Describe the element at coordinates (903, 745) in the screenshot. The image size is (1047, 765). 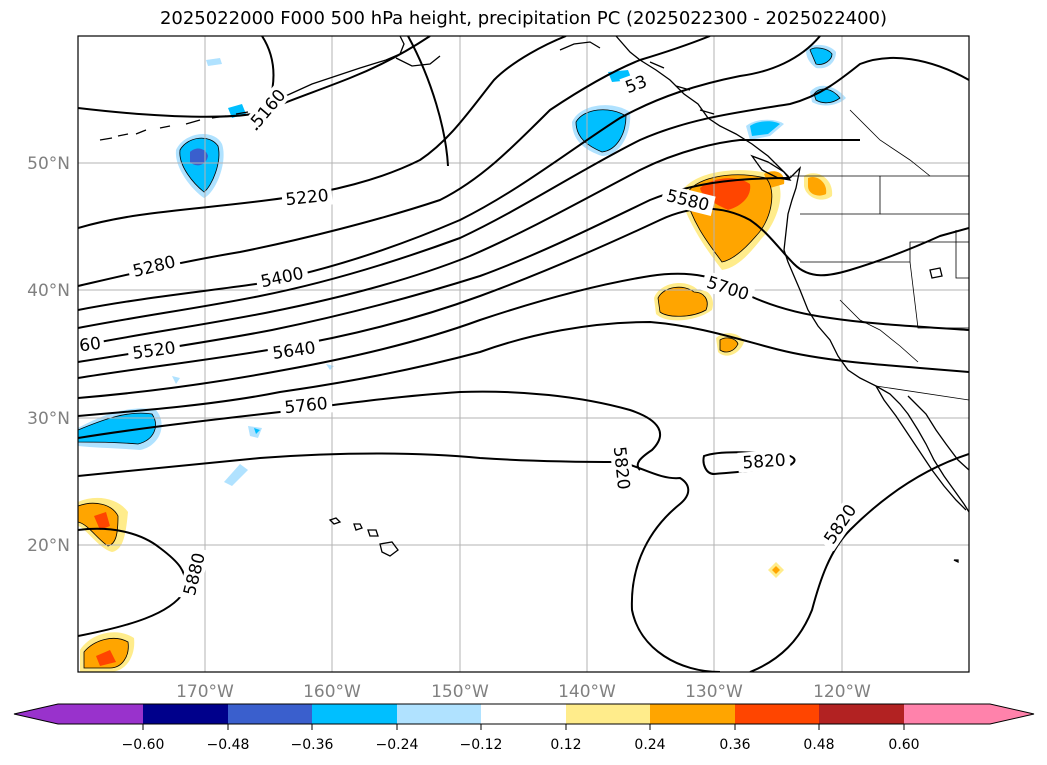
I see `colorbar-tick-label: 0.60` at that location.